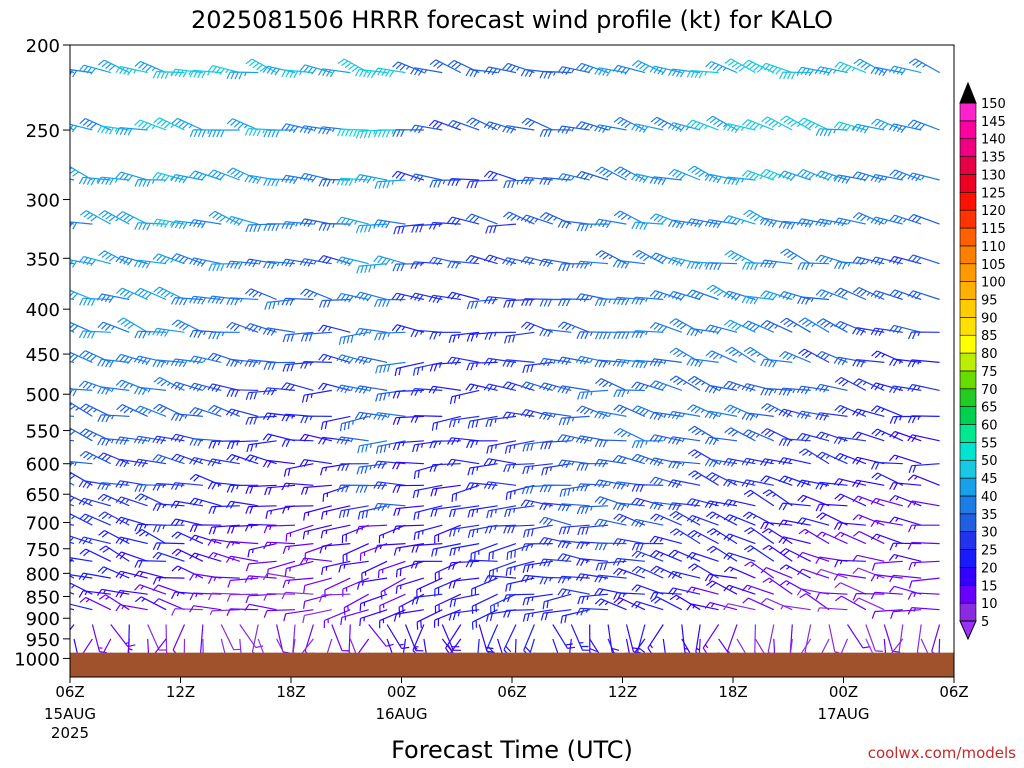  I want to click on colorbar-label: 25, so click(989, 551).